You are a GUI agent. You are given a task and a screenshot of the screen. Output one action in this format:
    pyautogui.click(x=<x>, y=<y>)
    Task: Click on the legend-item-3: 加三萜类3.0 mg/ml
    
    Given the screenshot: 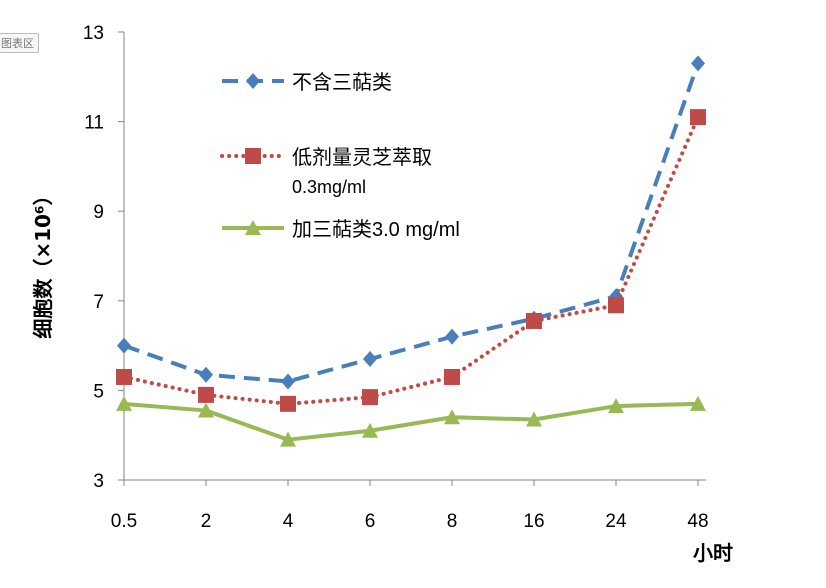 What is the action you would take?
    pyautogui.click(x=341, y=229)
    